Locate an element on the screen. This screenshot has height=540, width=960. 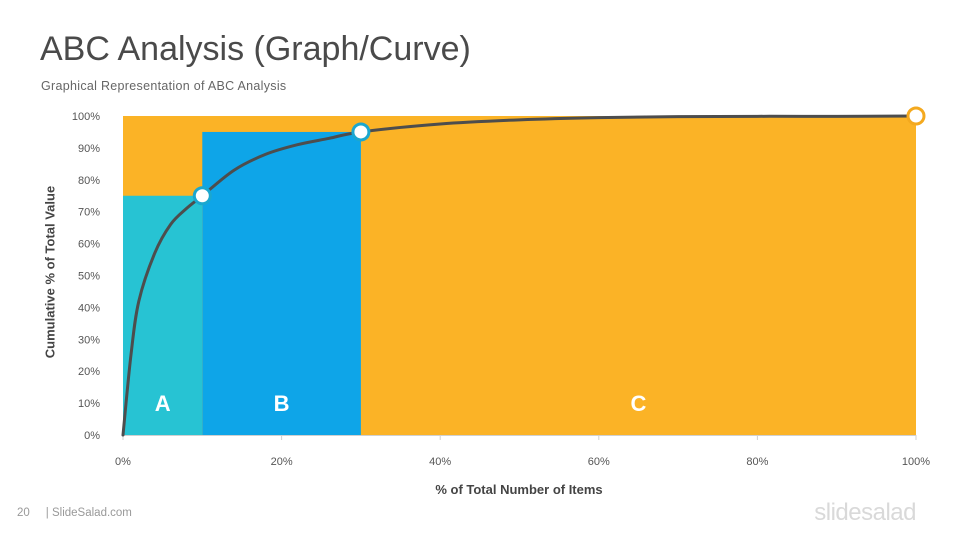
region-label-c: C is located at coordinates (639, 403).